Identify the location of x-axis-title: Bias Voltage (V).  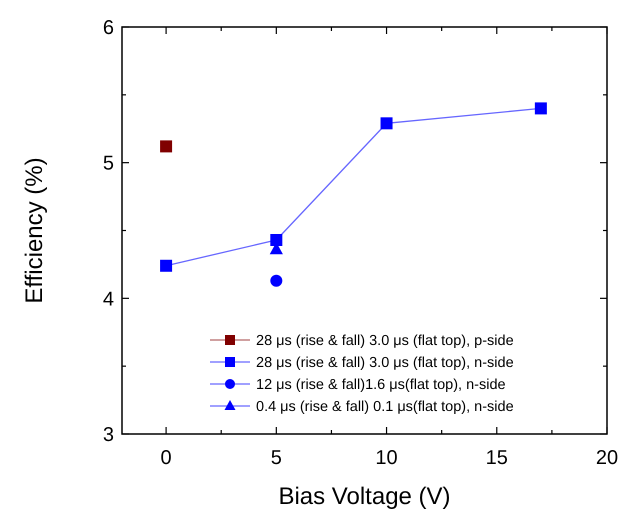
(364, 496).